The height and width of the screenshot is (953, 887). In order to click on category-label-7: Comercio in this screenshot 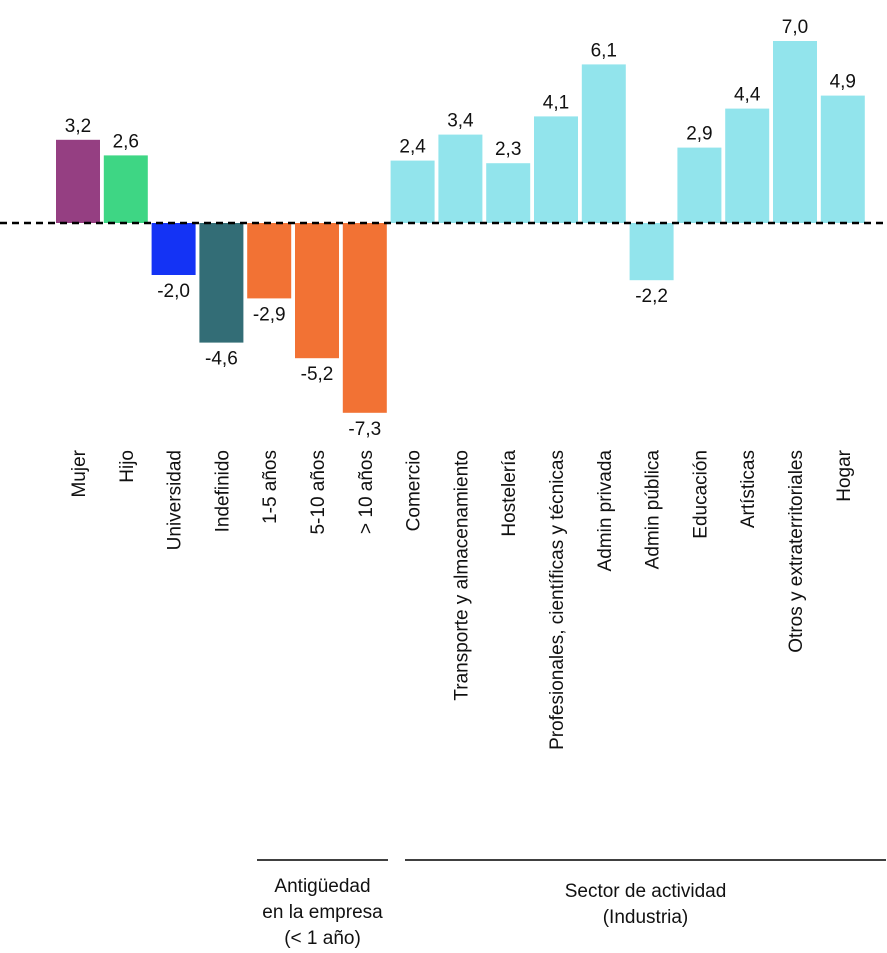, I will do `click(414, 490)`.